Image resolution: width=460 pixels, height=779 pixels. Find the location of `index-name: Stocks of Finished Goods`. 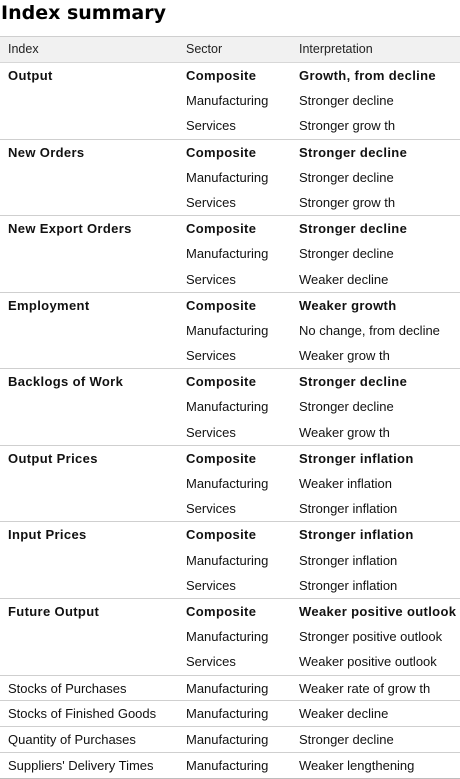

index-name: Stocks of Finished Goods is located at coordinates (82, 714).